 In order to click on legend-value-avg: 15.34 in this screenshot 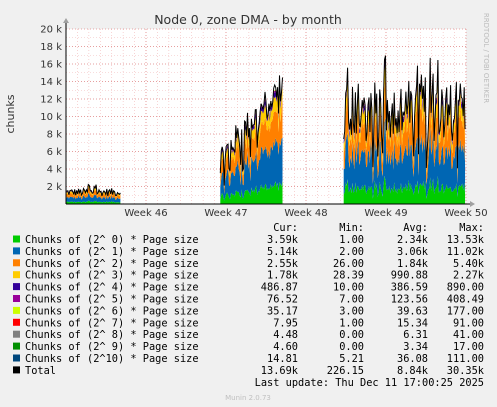, I will do `click(412, 323)`.